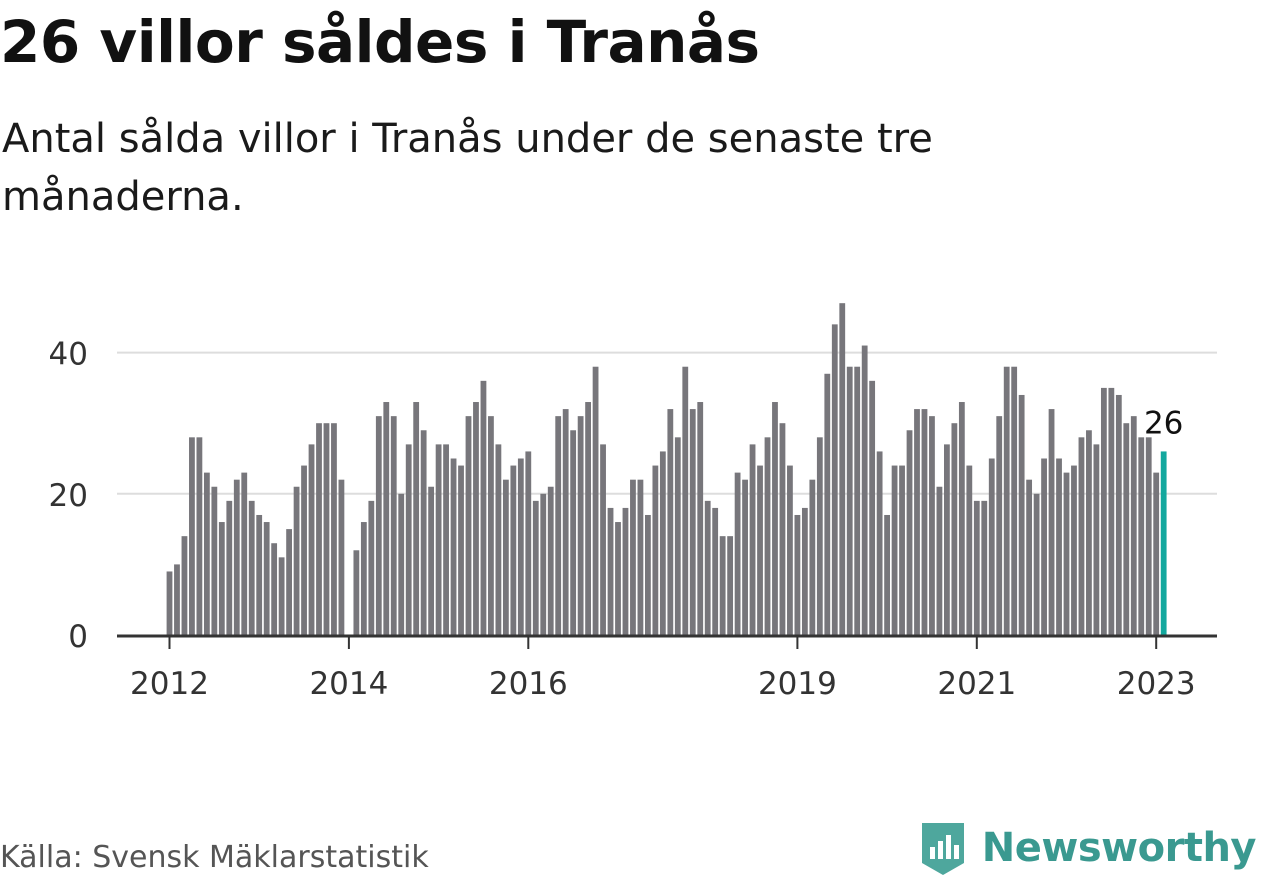 This screenshot has width=1262, height=879. I want to click on brand-logo: Newsworthy, so click(1087, 848).